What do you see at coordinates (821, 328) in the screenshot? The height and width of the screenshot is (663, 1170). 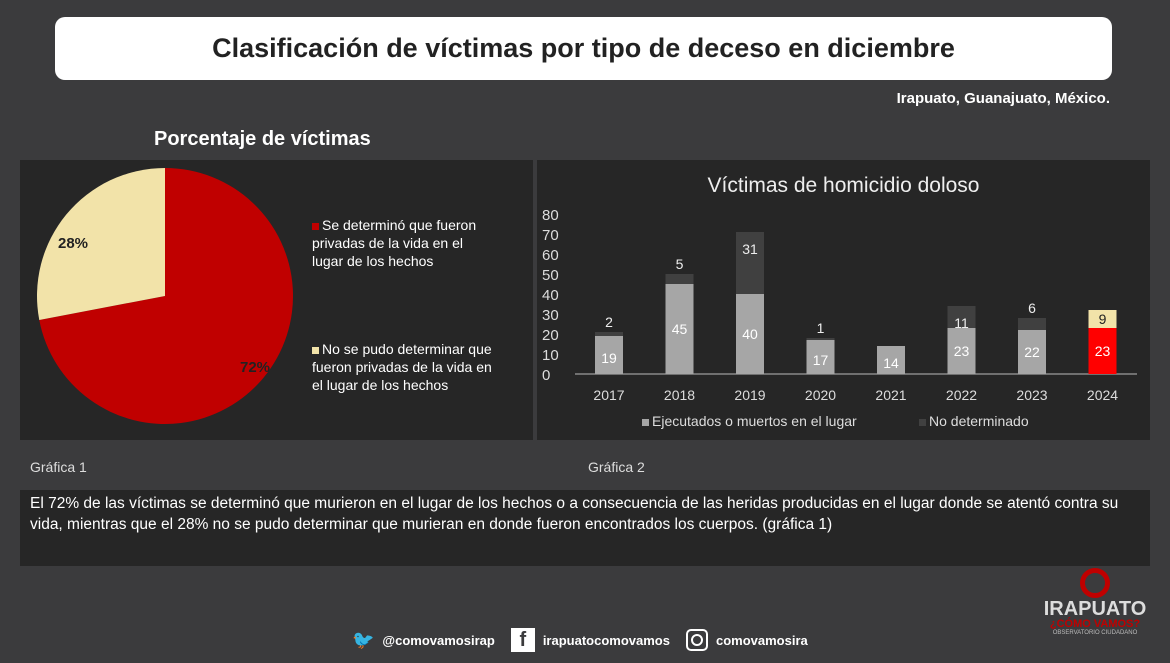 I see `data-label-undetermined: 1` at bounding box center [821, 328].